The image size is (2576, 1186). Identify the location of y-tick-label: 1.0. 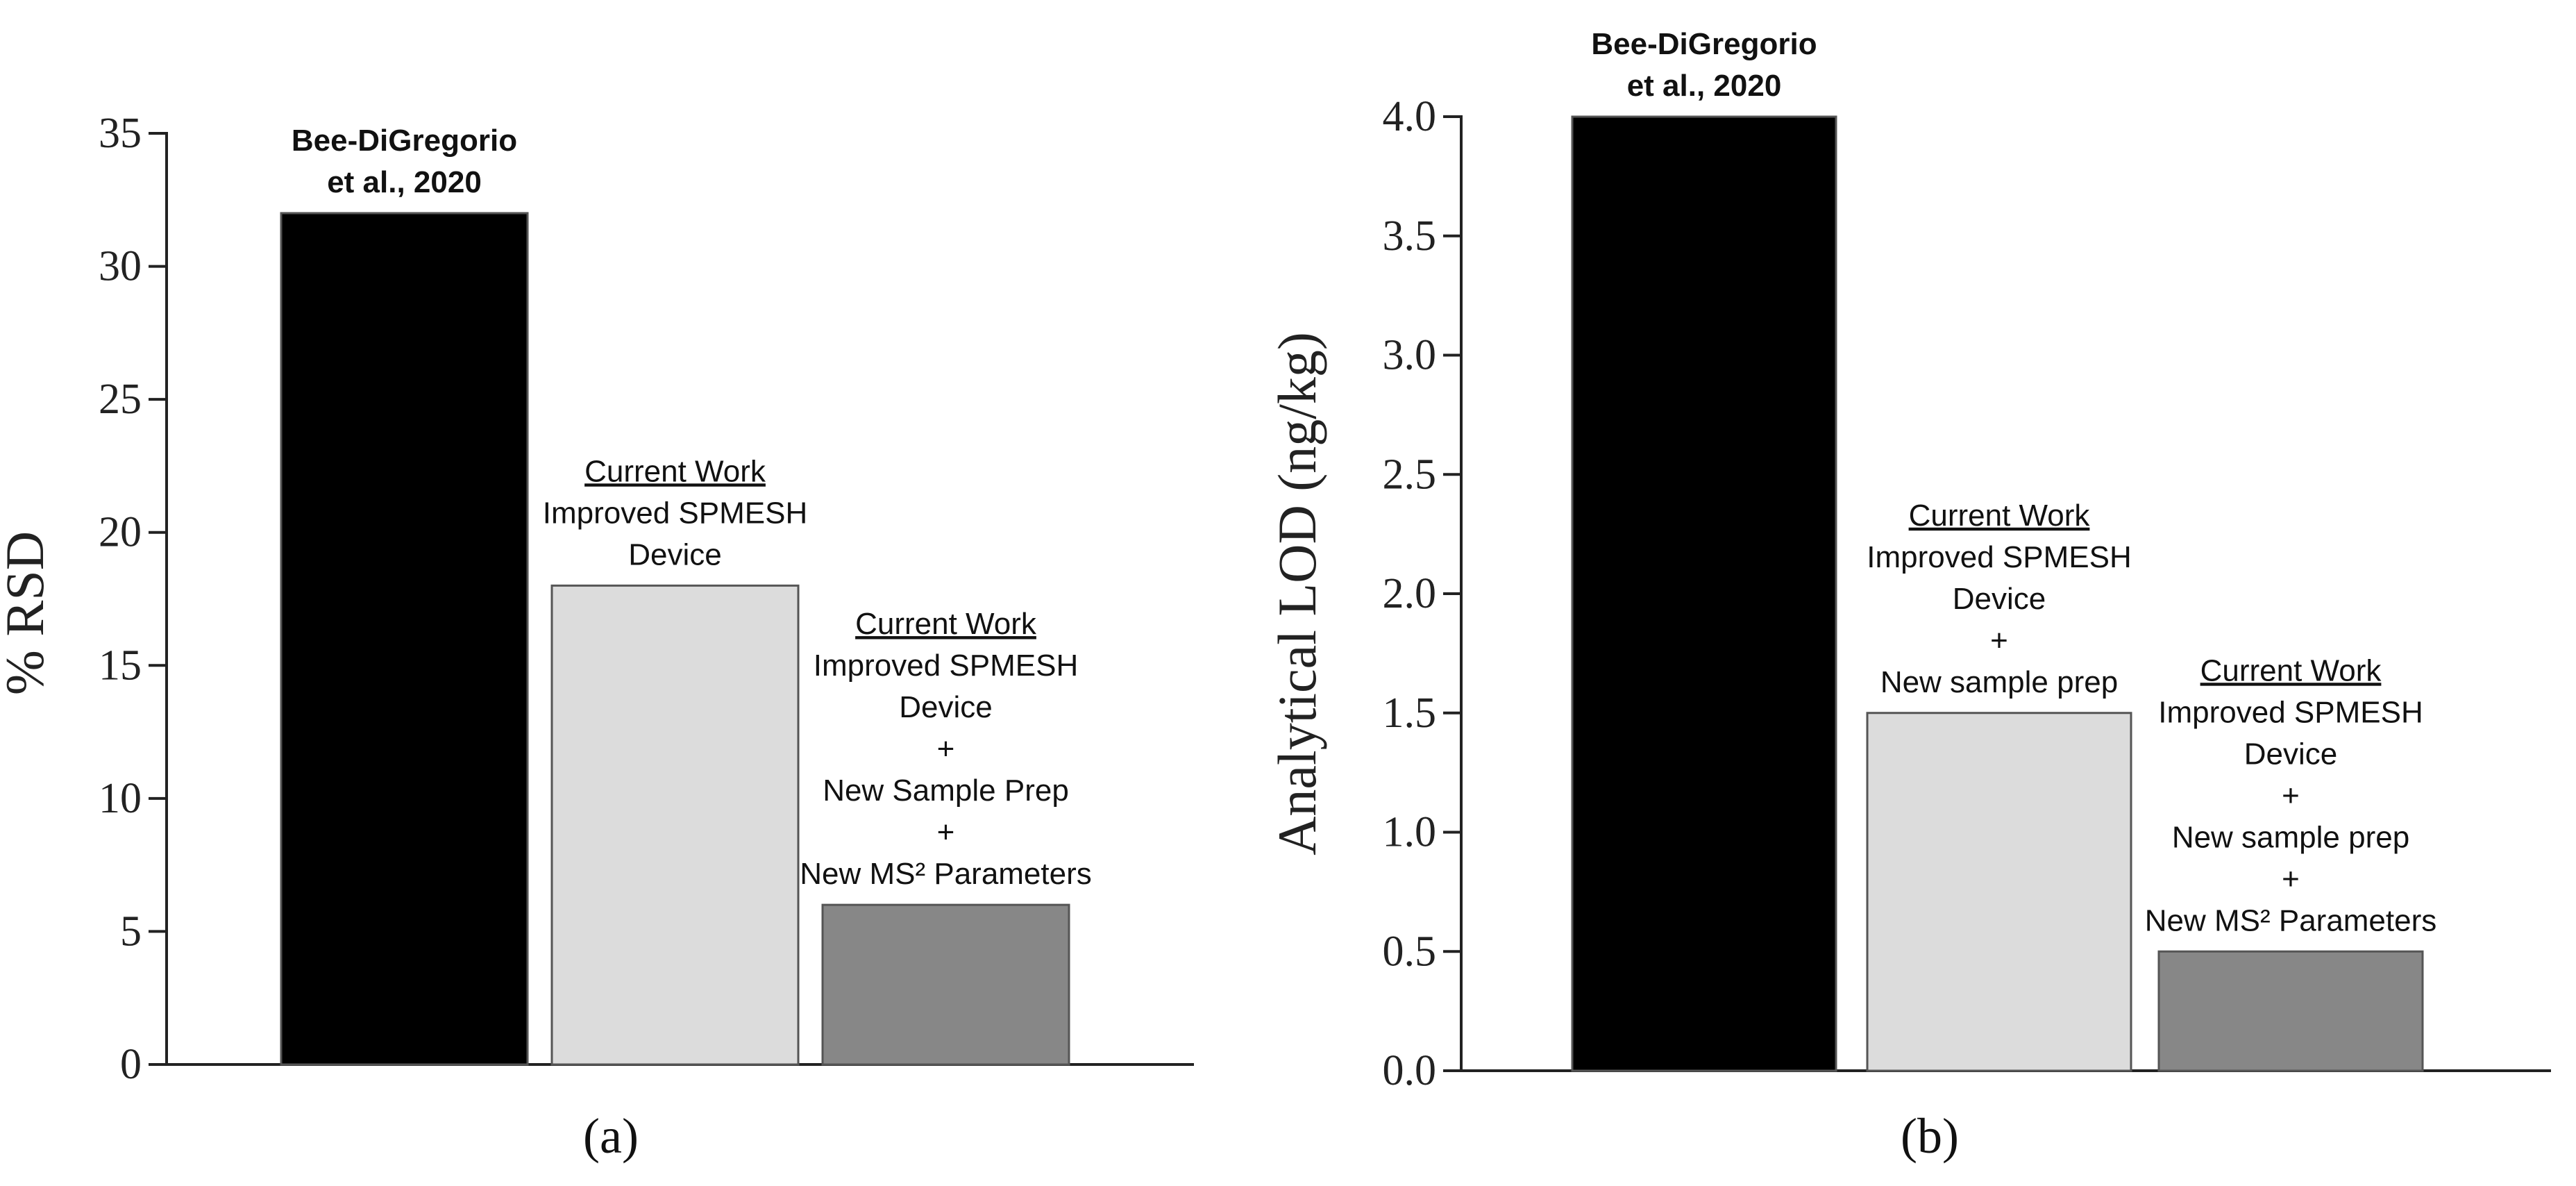
(1410, 832).